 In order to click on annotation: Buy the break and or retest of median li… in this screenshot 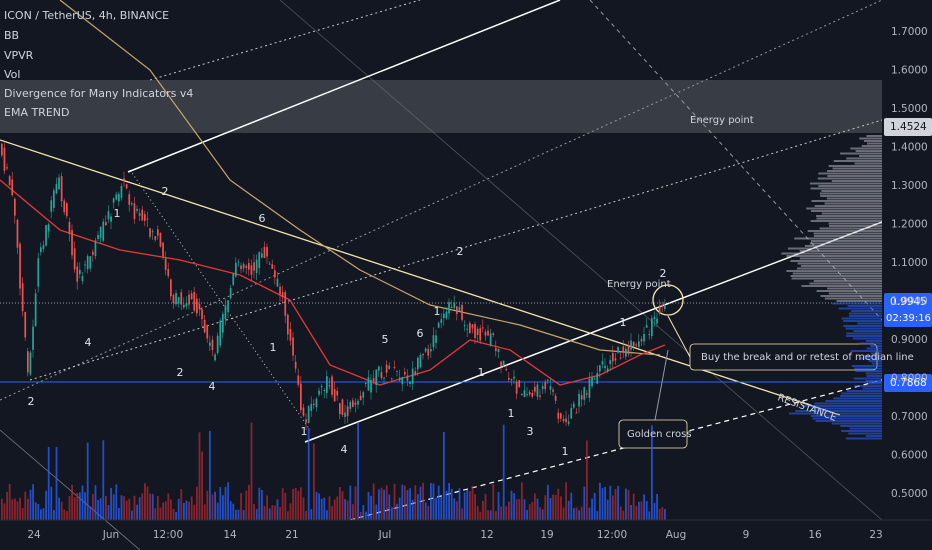, I will do `click(807, 357)`.